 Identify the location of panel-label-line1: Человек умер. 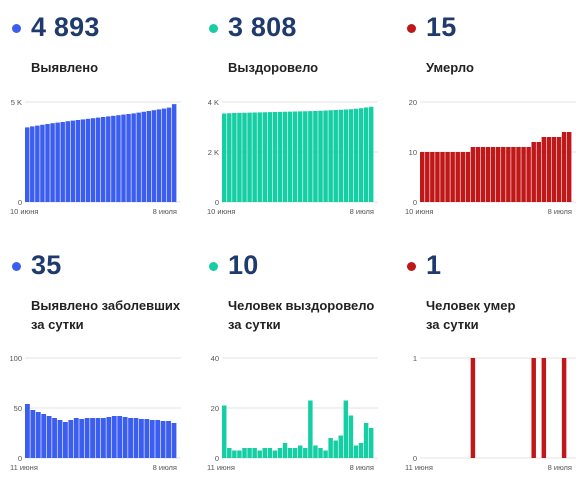
(471, 305).